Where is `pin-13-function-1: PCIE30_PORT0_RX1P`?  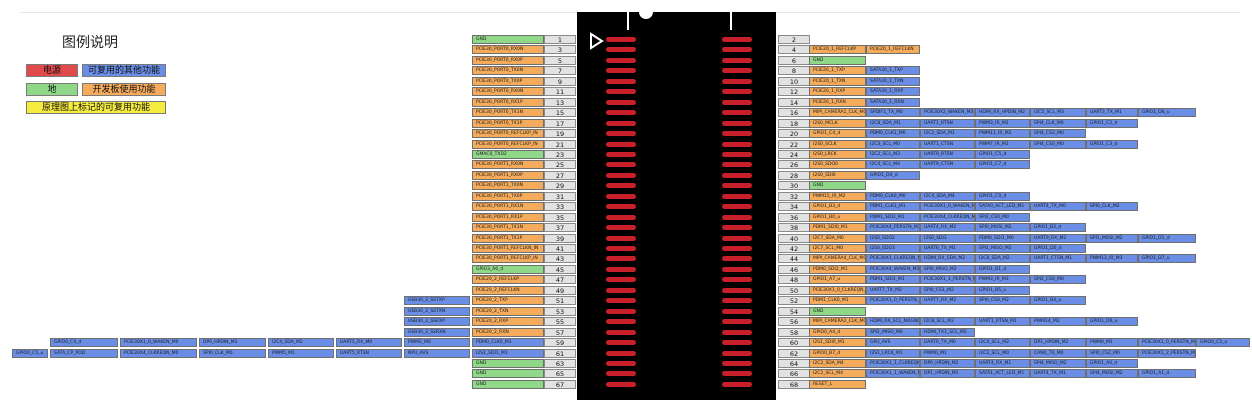
pin-13-function-1: PCIE30_PORT0_RX1P is located at coordinates (508, 102).